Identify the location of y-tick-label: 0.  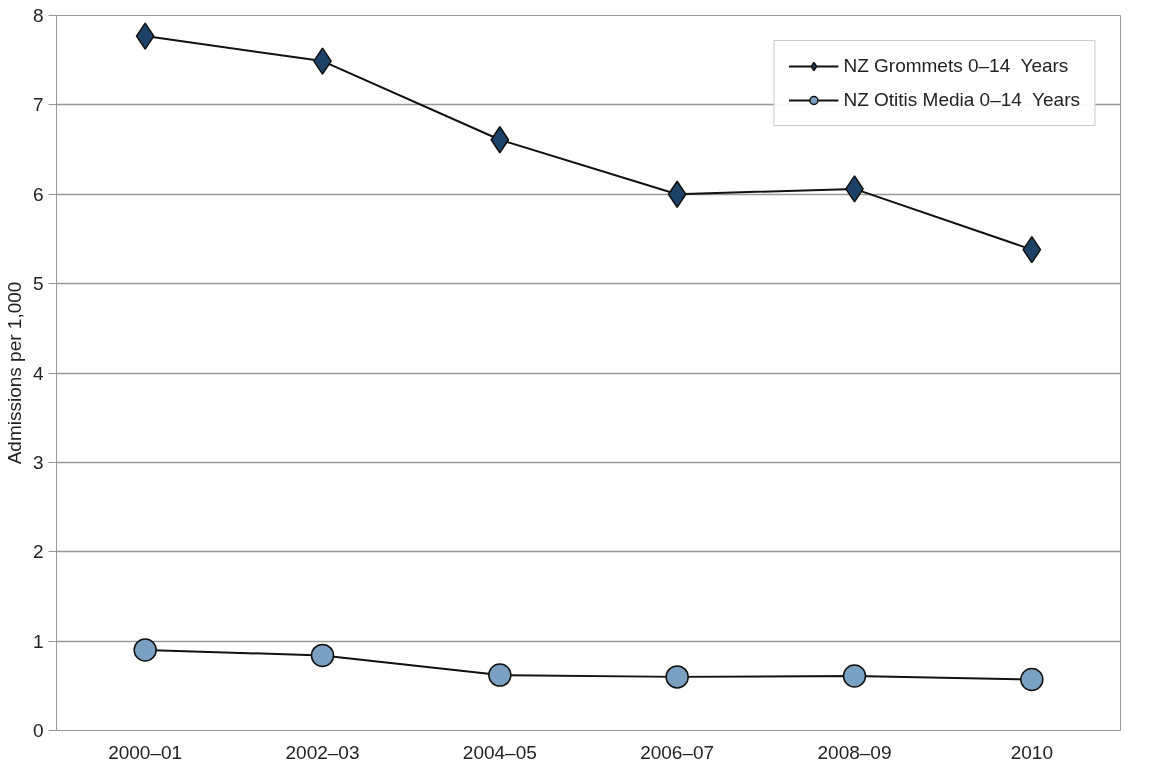
(38, 730).